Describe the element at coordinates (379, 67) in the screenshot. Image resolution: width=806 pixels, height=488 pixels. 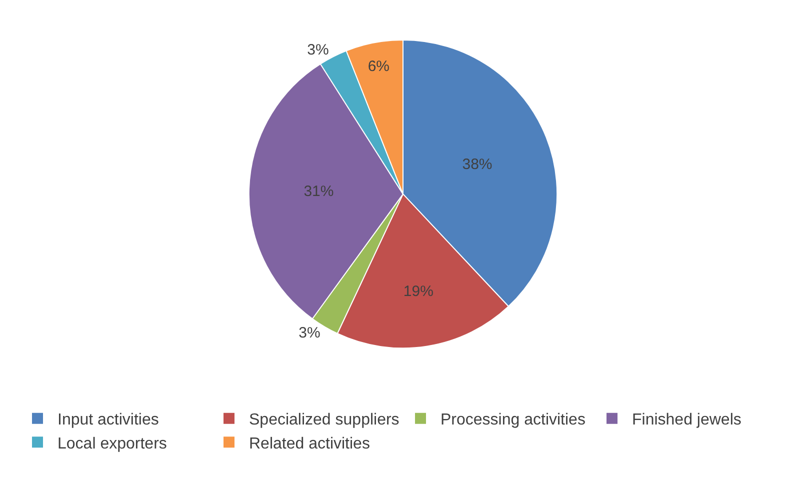
I see `data-label: 6%` at that location.